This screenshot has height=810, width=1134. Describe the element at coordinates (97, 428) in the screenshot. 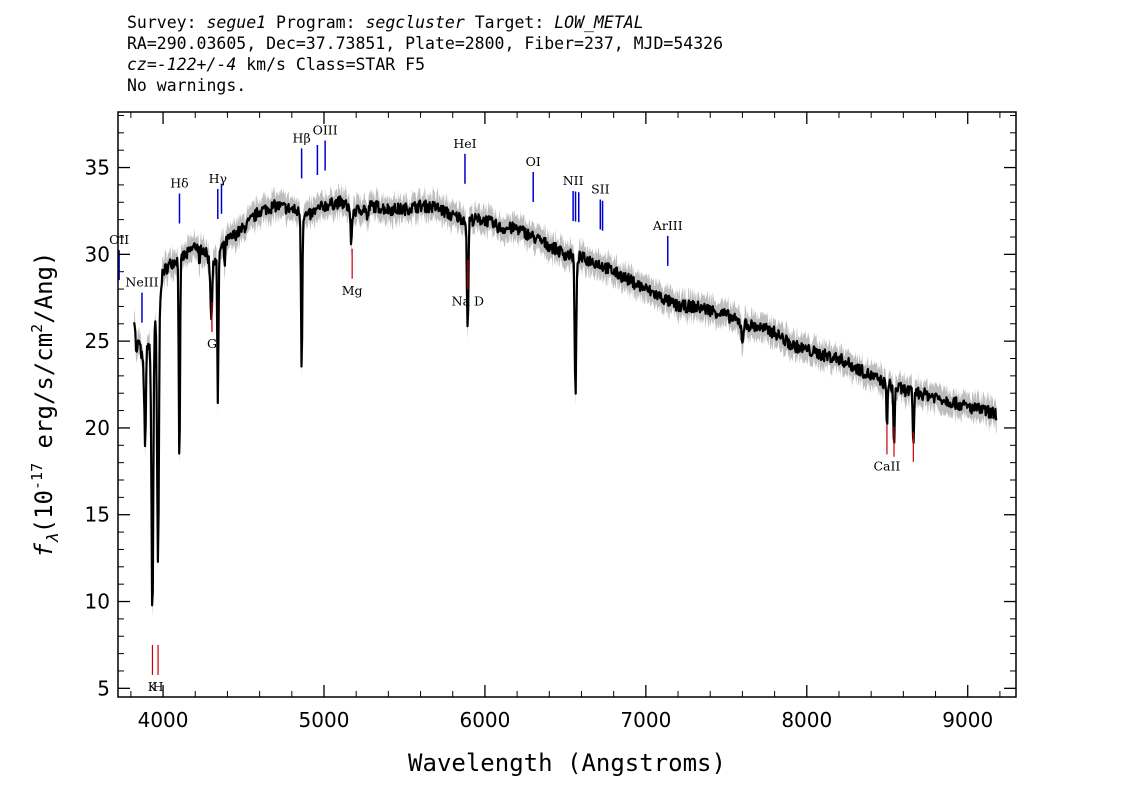

I see `y-tick-label: 20` at that location.